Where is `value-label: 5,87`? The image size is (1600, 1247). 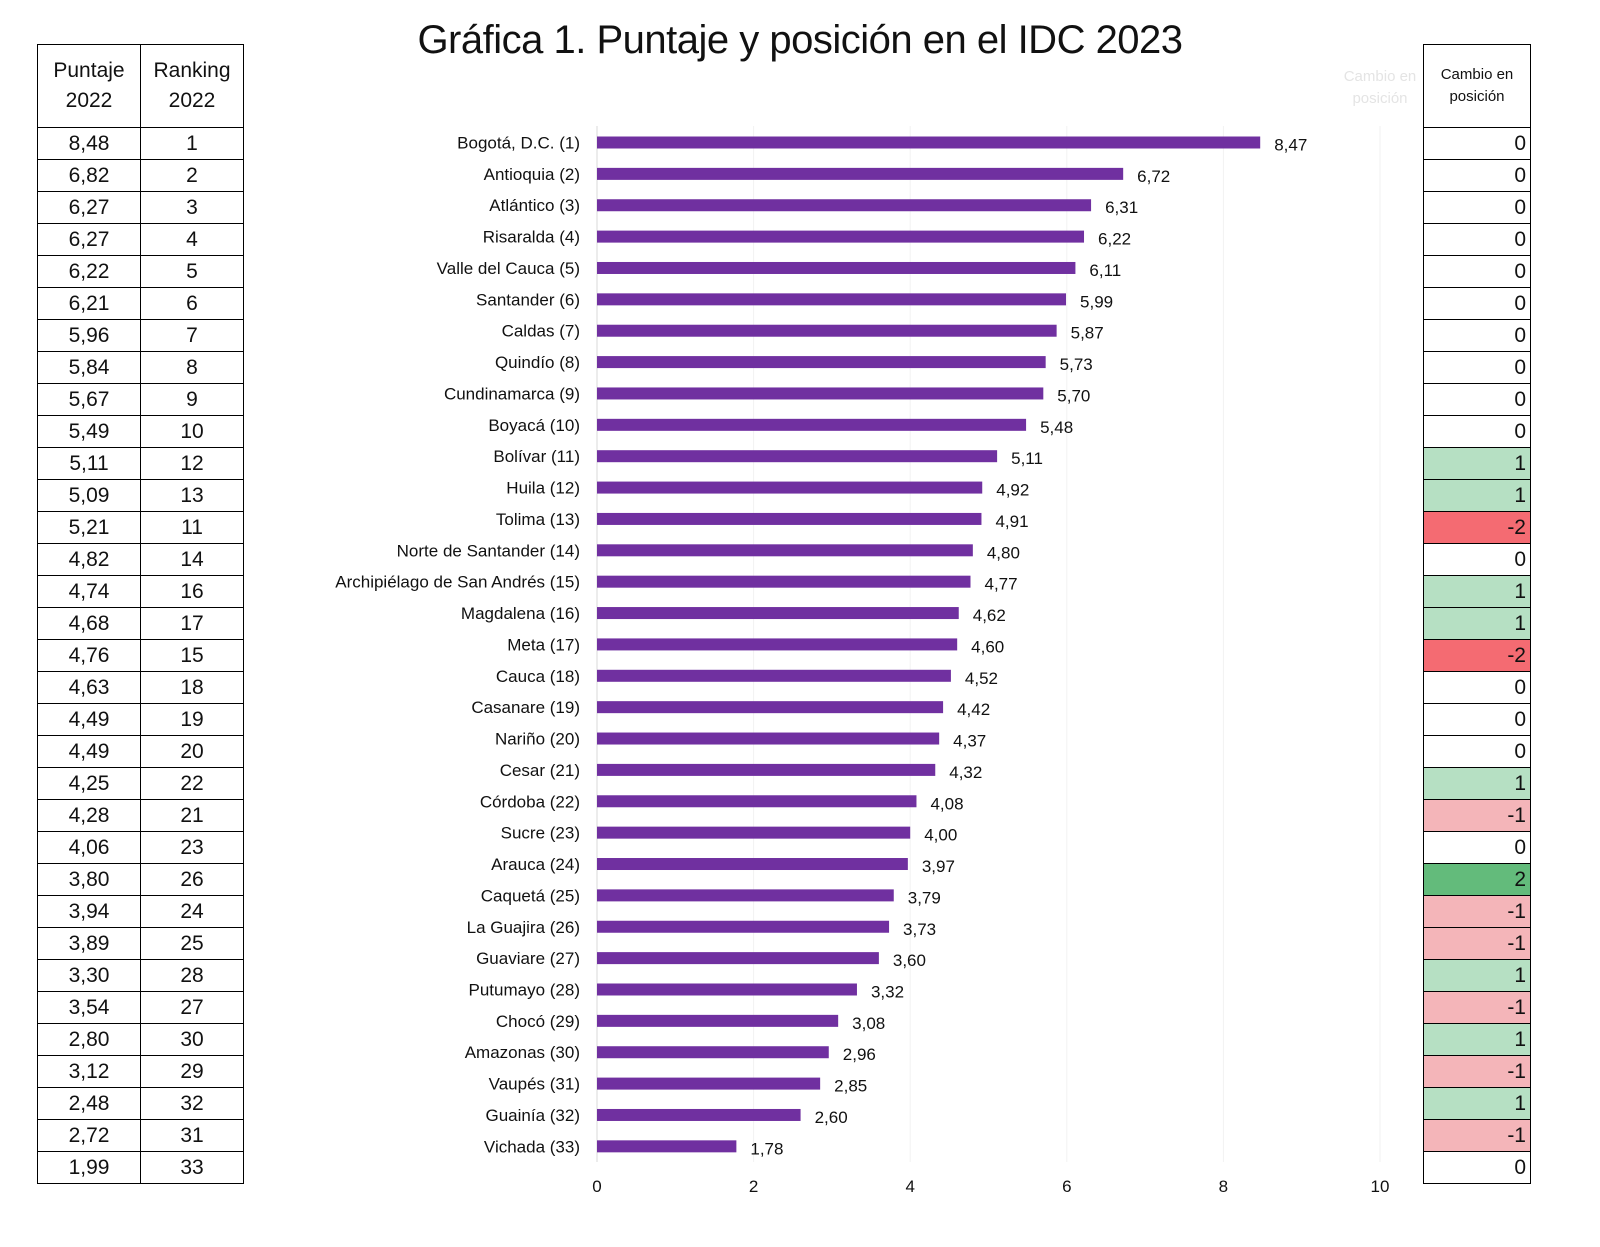 value-label: 5,87 is located at coordinates (1087, 333).